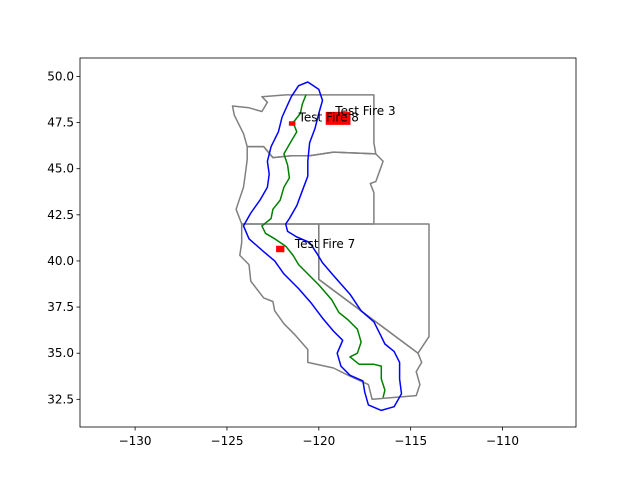 This screenshot has height=480, width=640. What do you see at coordinates (410, 441) in the screenshot?
I see `x-tick-label: −115` at bounding box center [410, 441].